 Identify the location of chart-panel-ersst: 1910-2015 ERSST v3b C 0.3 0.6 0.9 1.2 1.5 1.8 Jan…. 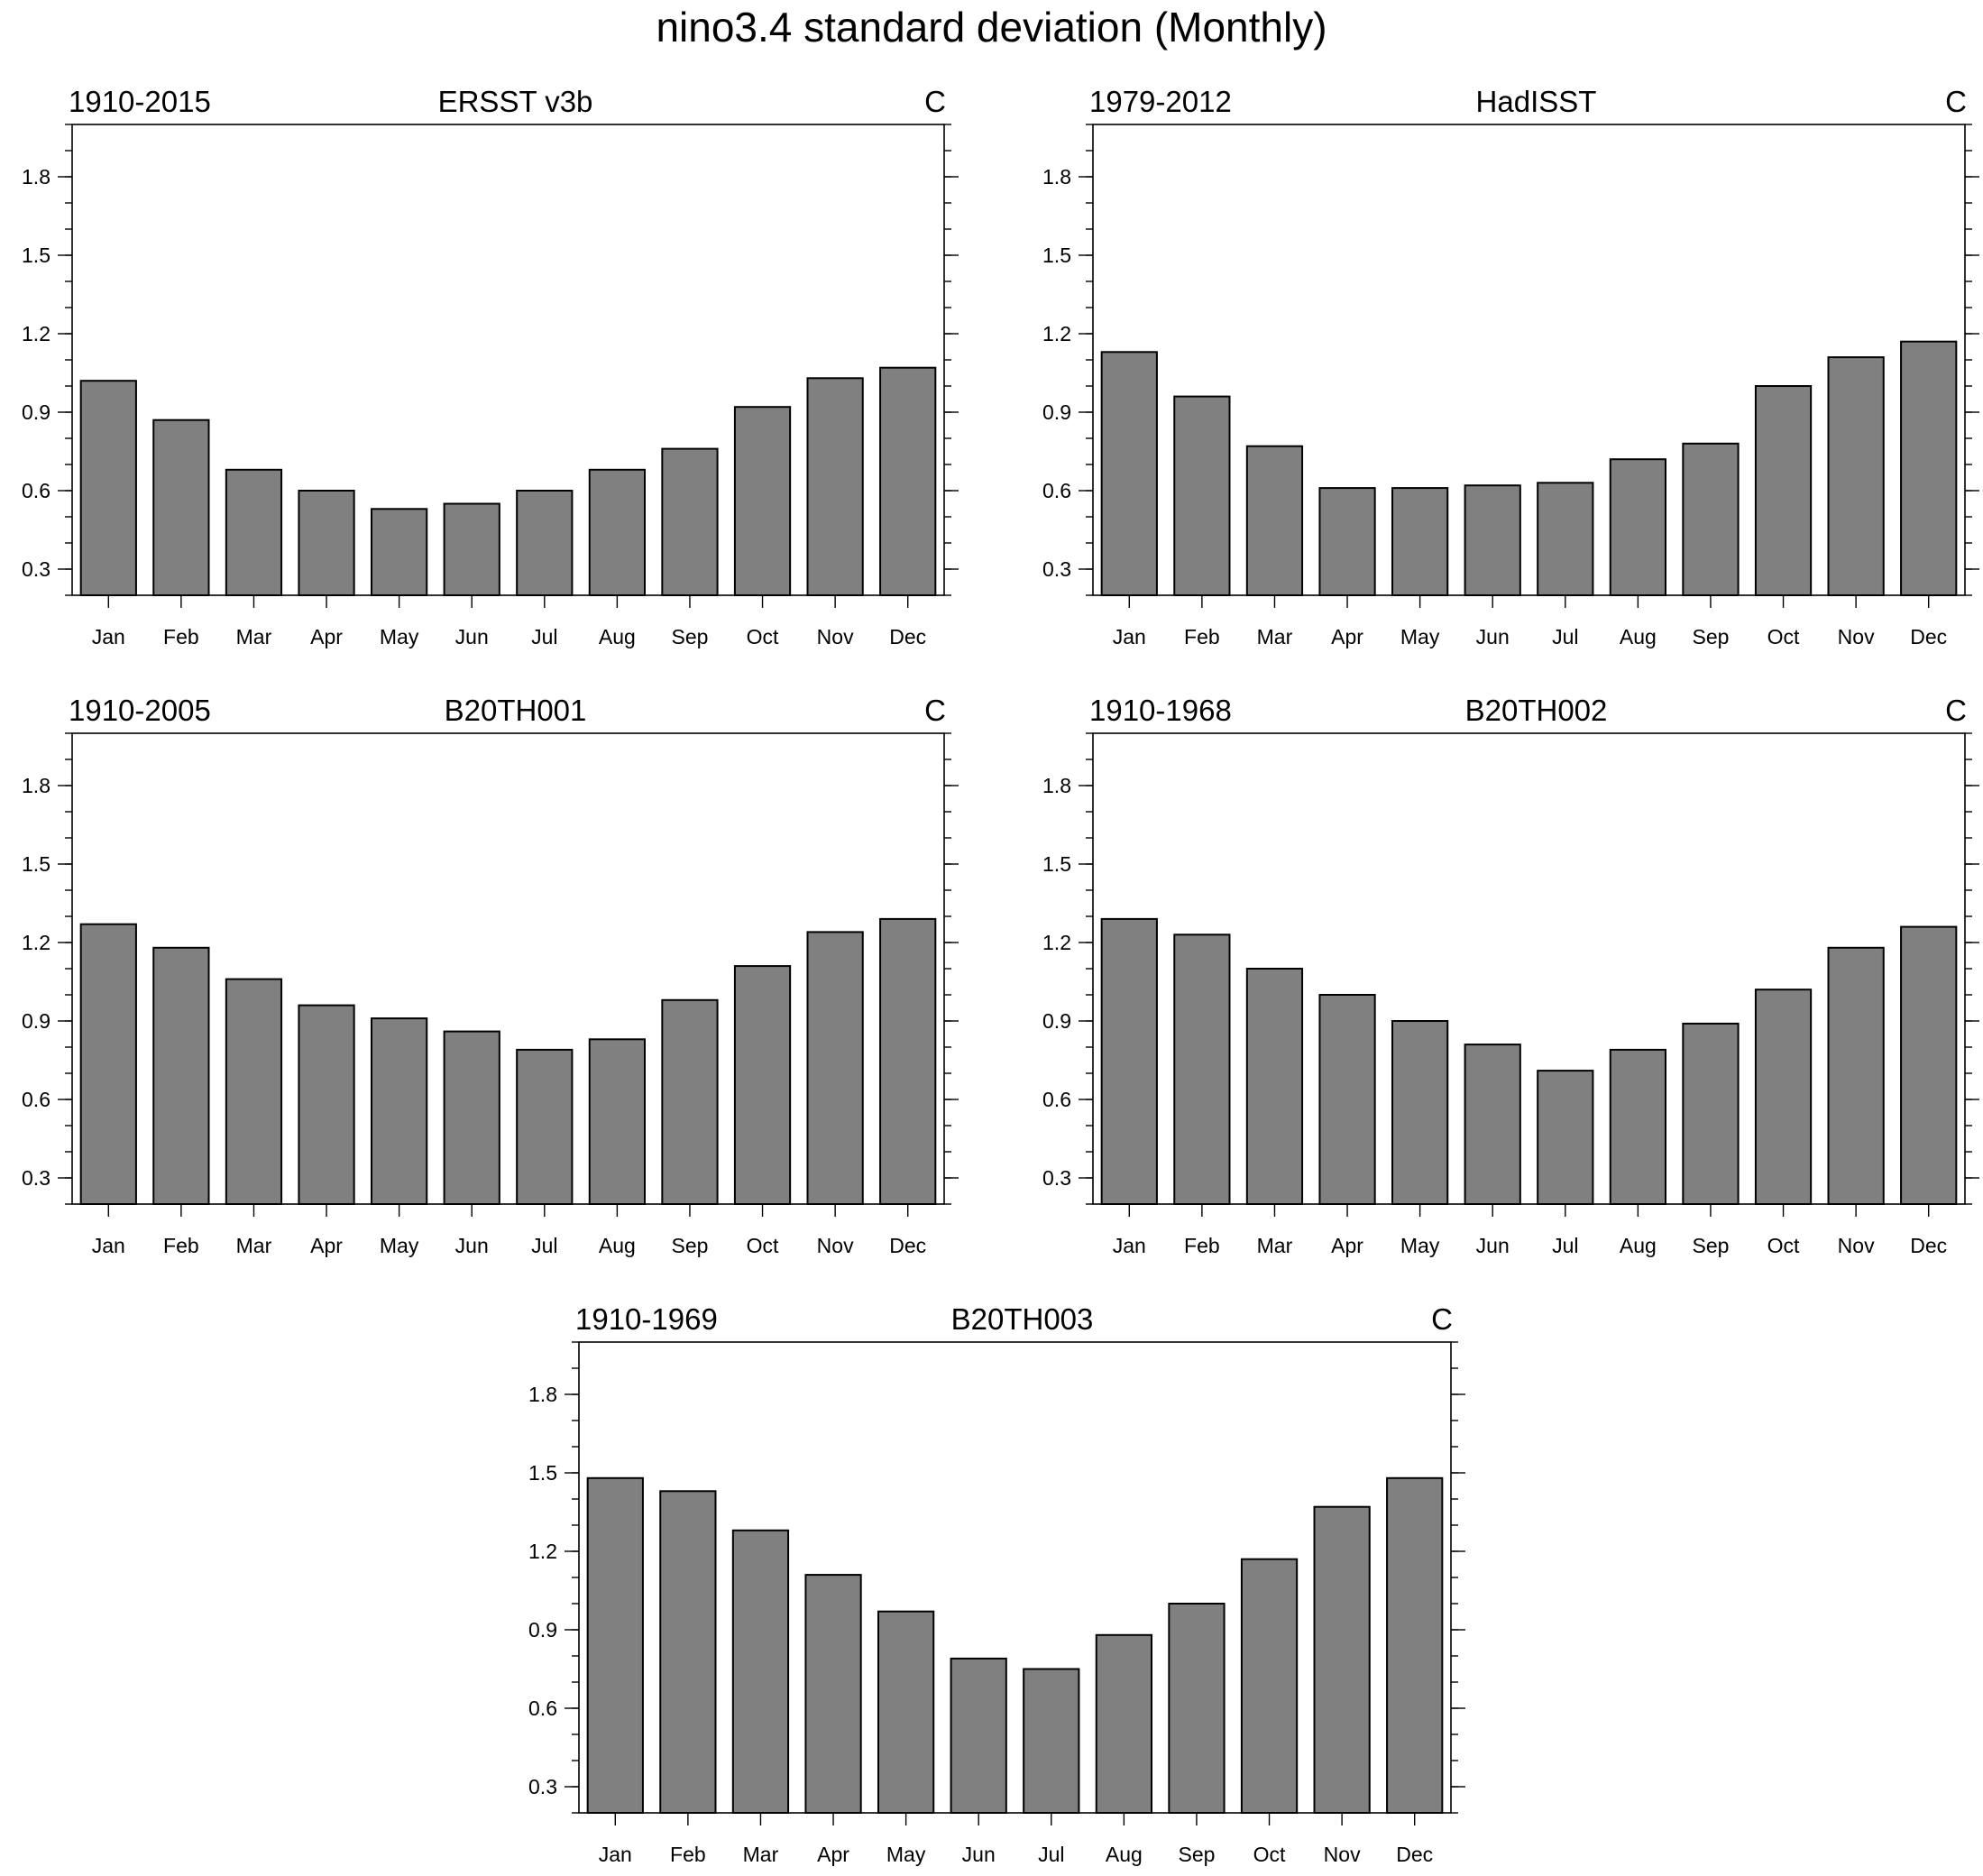
(490, 366).